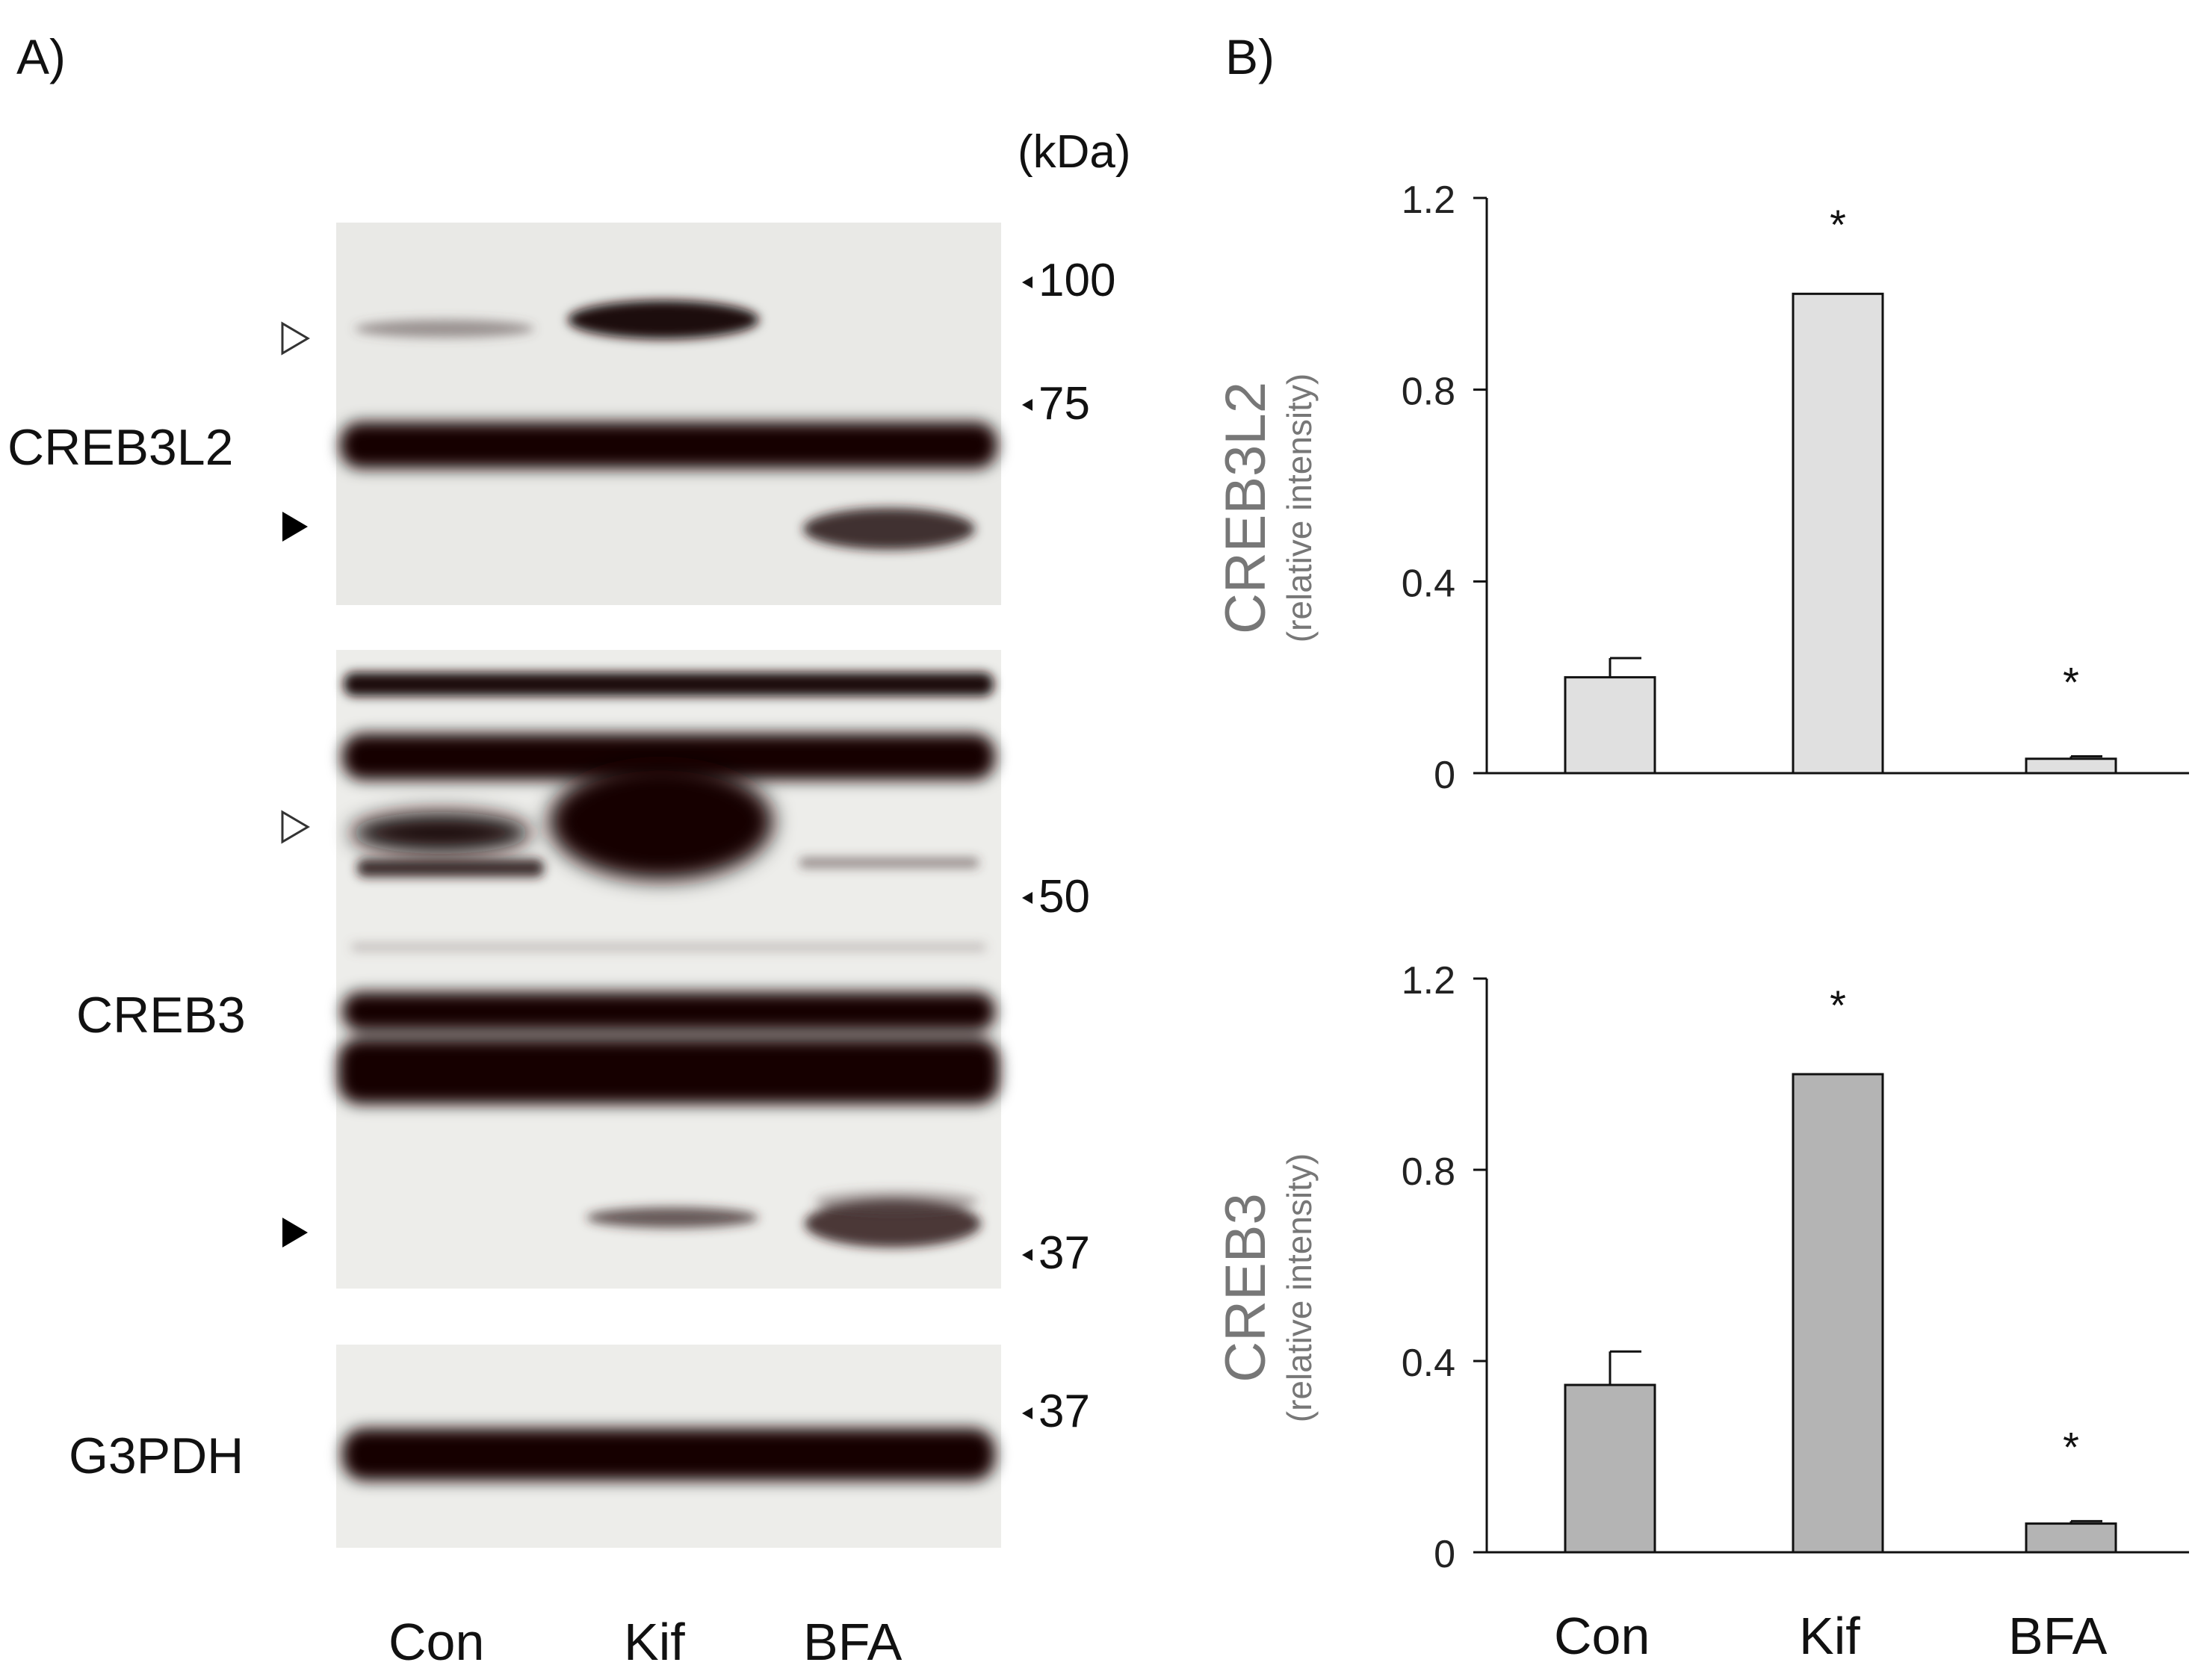 Image resolution: width=2195 pixels, height=1680 pixels. I want to click on marker-37-g3pdh: 37, so click(1064, 1411).